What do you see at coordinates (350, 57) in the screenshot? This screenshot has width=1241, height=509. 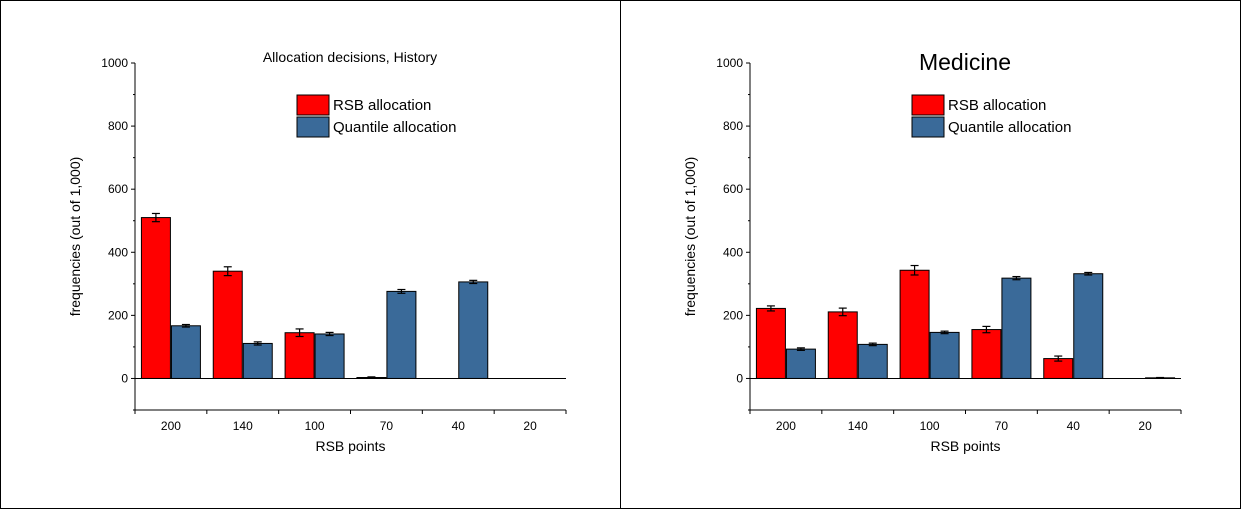 I see `chart-title: Allocation decisions, History` at bounding box center [350, 57].